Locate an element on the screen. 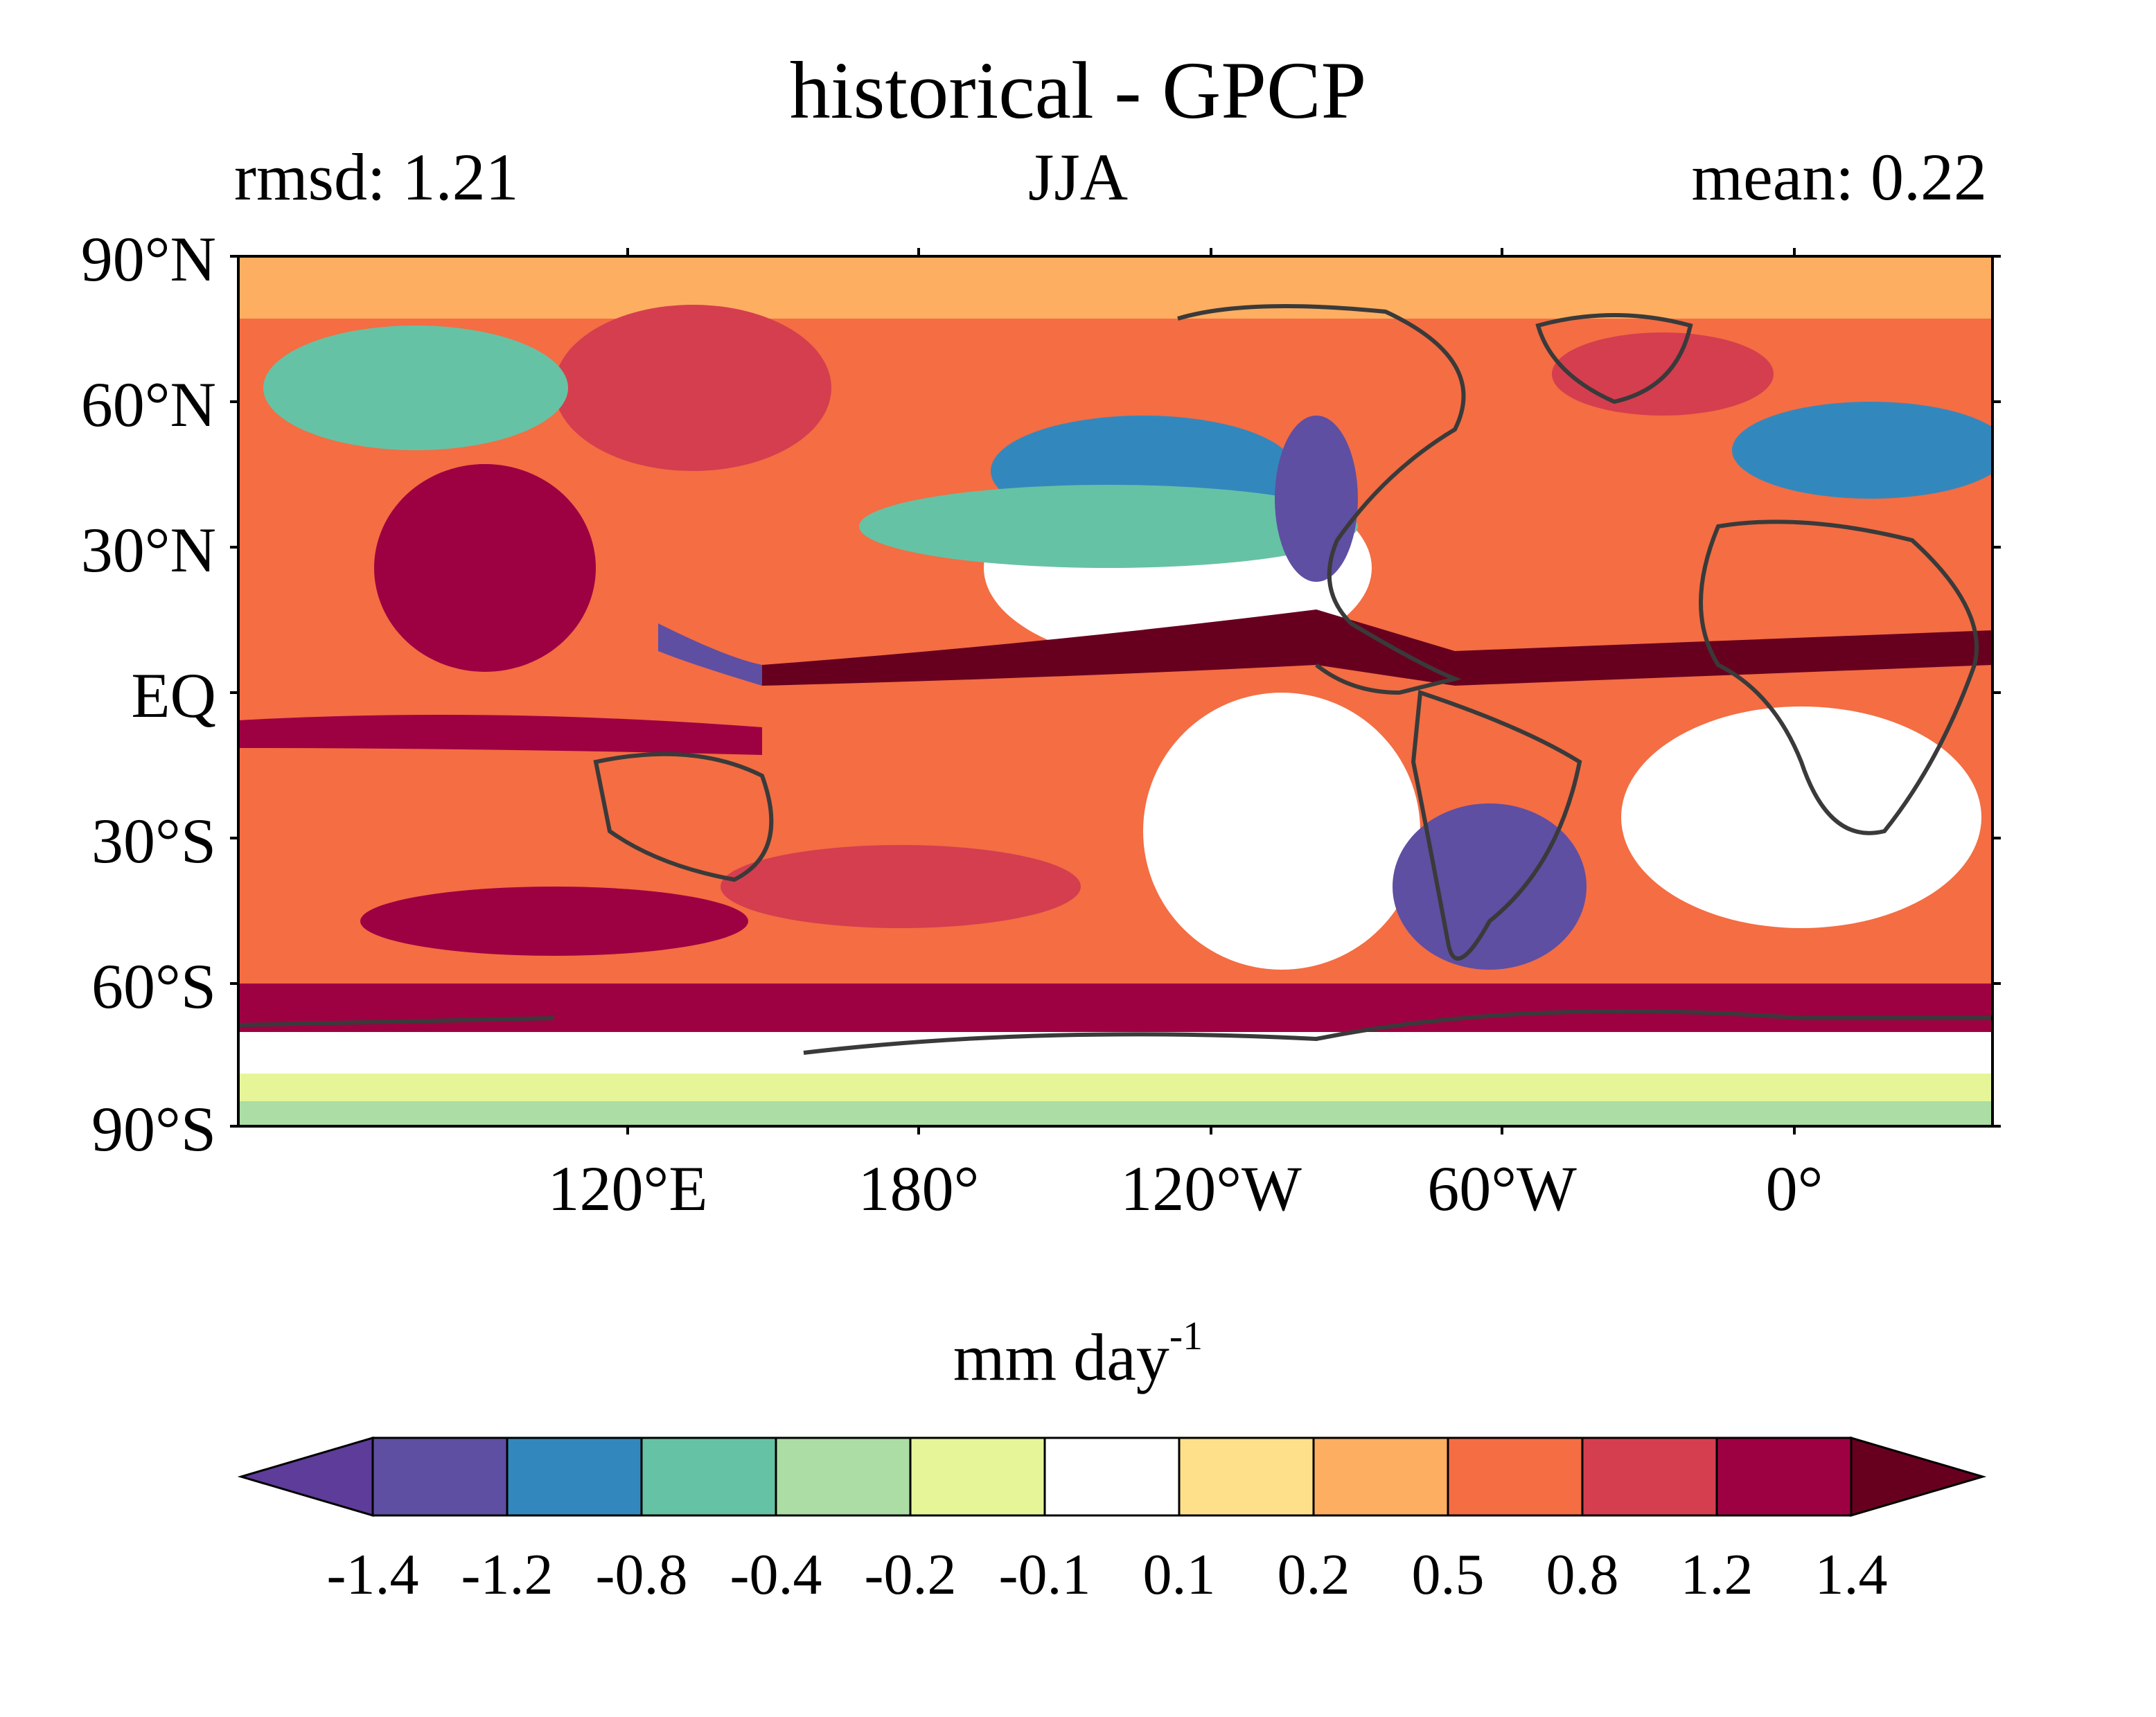 Image resolution: width=2156 pixels, height=1717 pixels. lat-label-60n: 60°N is located at coordinates (148, 405).